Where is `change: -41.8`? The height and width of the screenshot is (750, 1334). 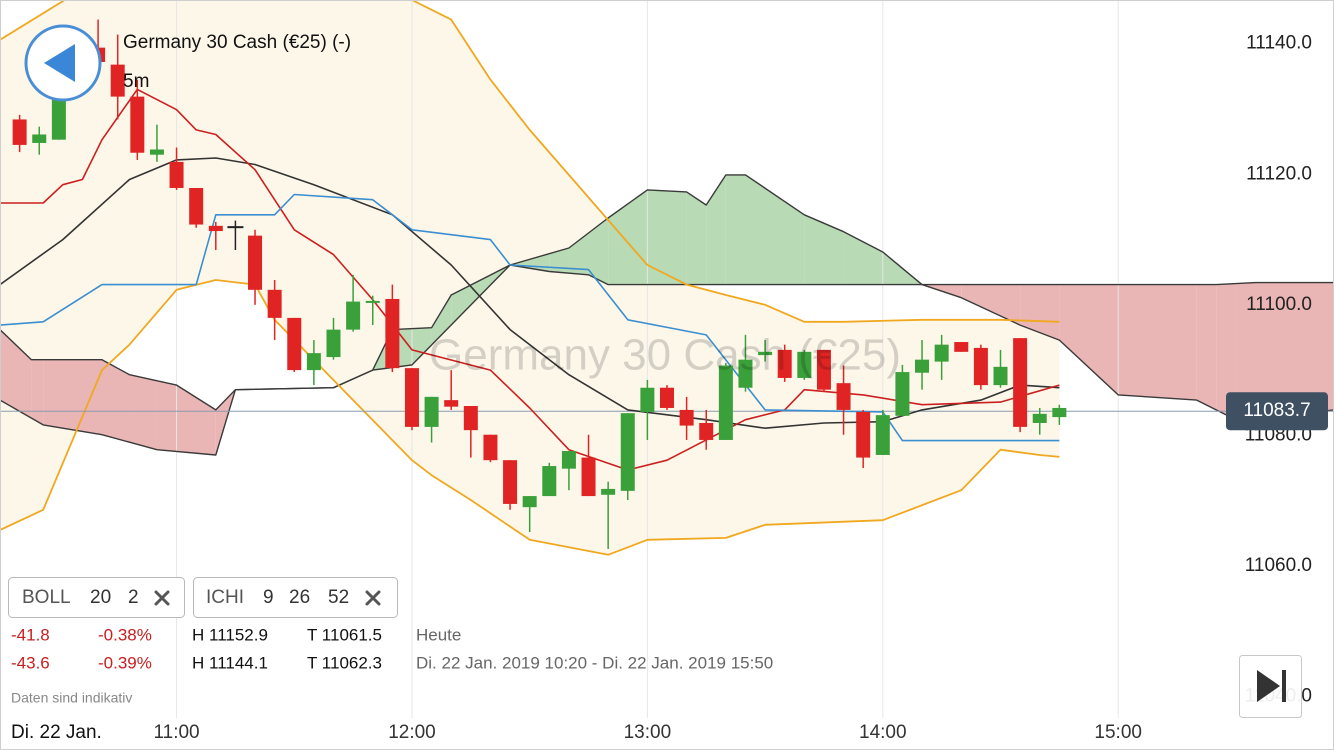
change: -41.8 is located at coordinates (30, 634).